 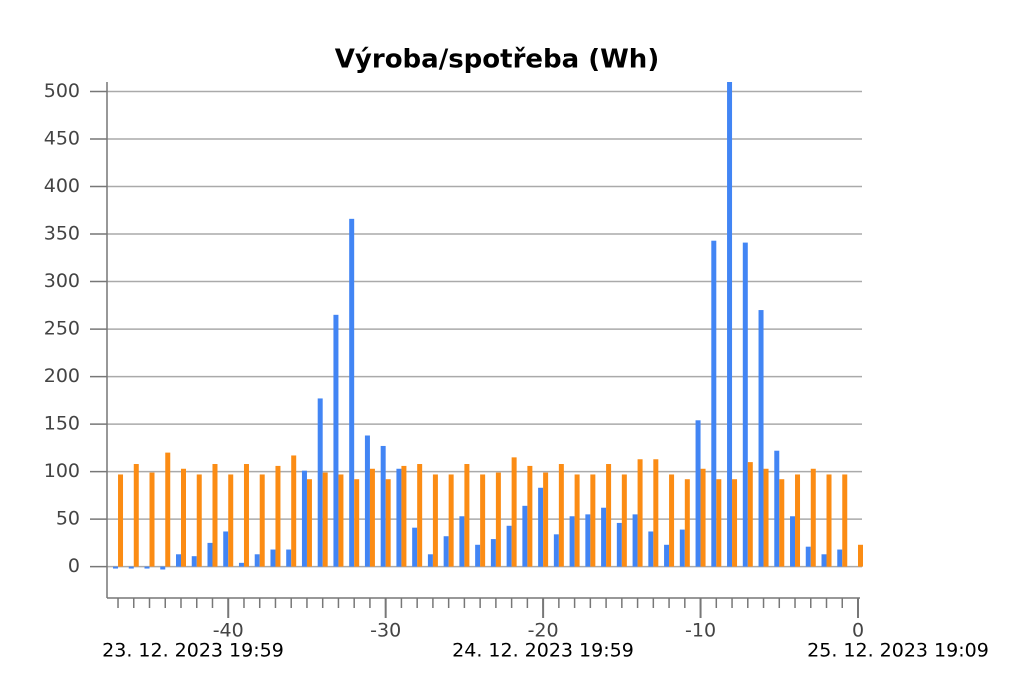 What do you see at coordinates (62, 91) in the screenshot?
I see `y-tick-label: 500` at bounding box center [62, 91].